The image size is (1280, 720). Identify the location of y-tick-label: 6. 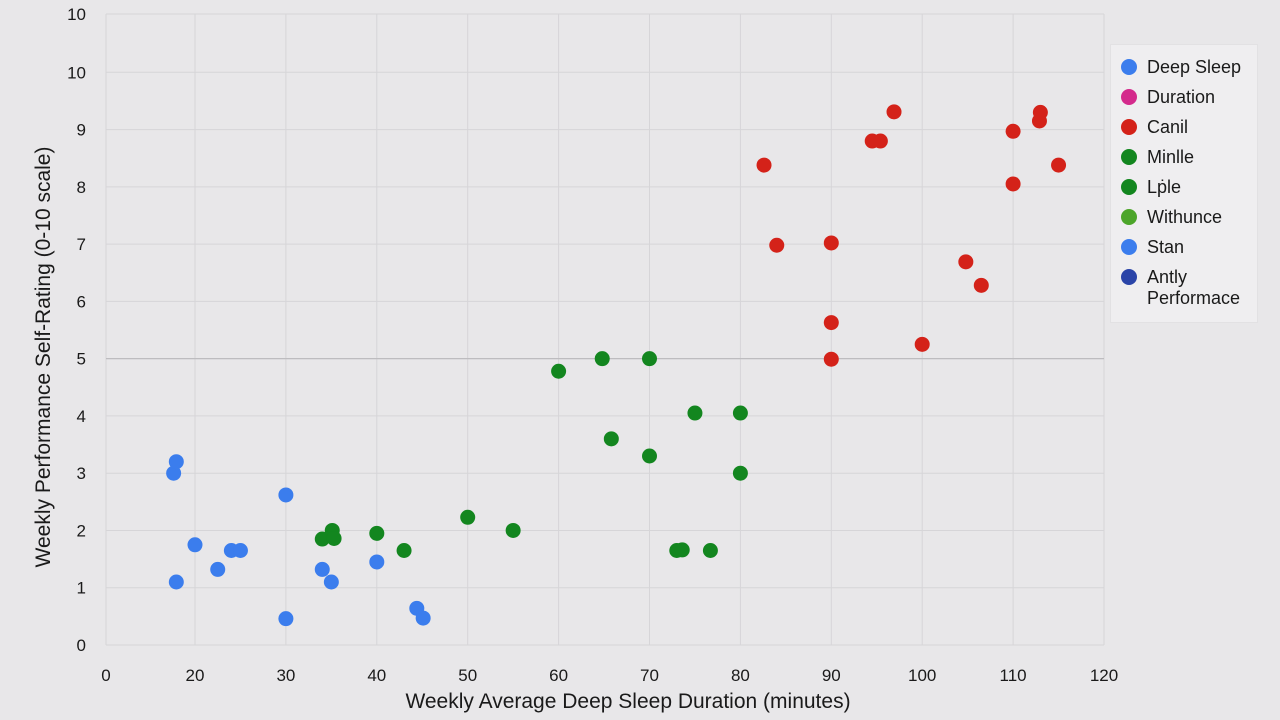
(81, 301).